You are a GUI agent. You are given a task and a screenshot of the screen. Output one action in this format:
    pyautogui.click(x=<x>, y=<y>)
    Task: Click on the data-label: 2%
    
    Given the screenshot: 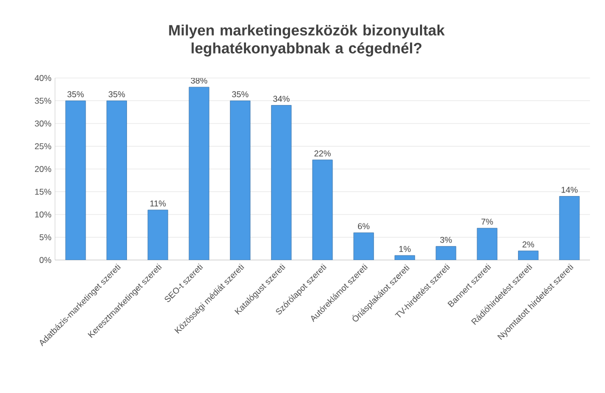 What is the action you would take?
    pyautogui.click(x=528, y=244)
    